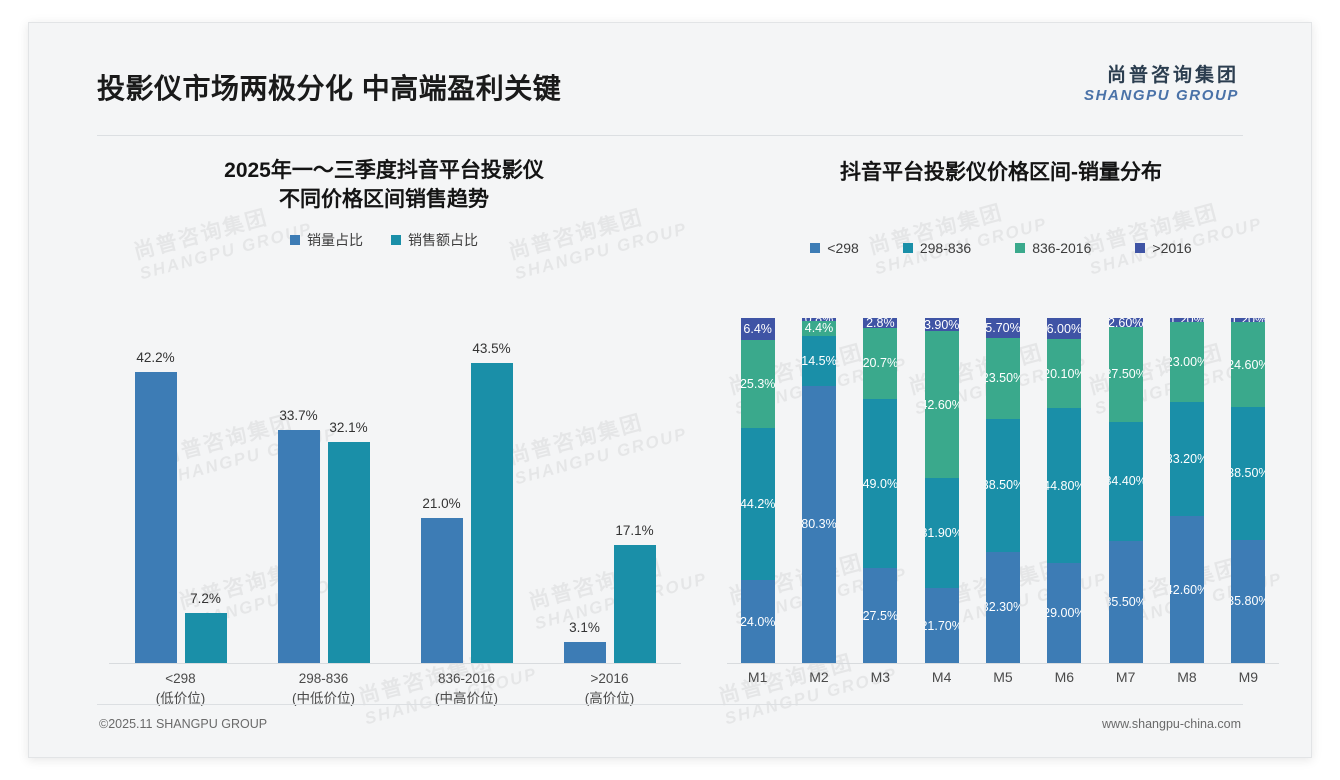  What do you see at coordinates (155, 506) in the screenshot?
I see `bar-销量占比-<298: 42.2%` at bounding box center [155, 506].